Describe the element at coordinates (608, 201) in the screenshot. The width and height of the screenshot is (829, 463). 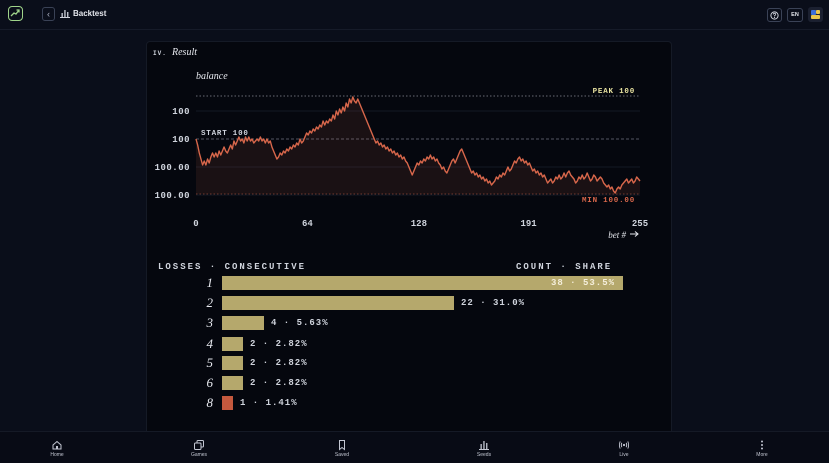
I see `min-label: MIN 100.00` at that location.